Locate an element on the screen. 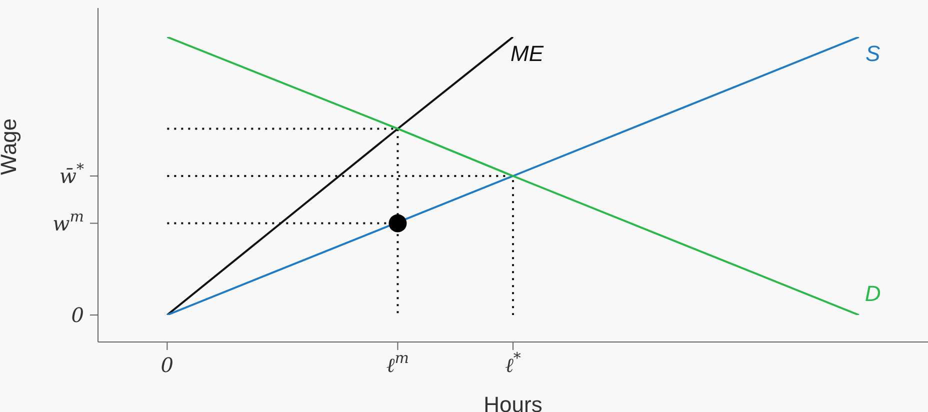 The image size is (928, 412). ref-line-label: w̄$^{*}$ is located at coordinates (71, 174).